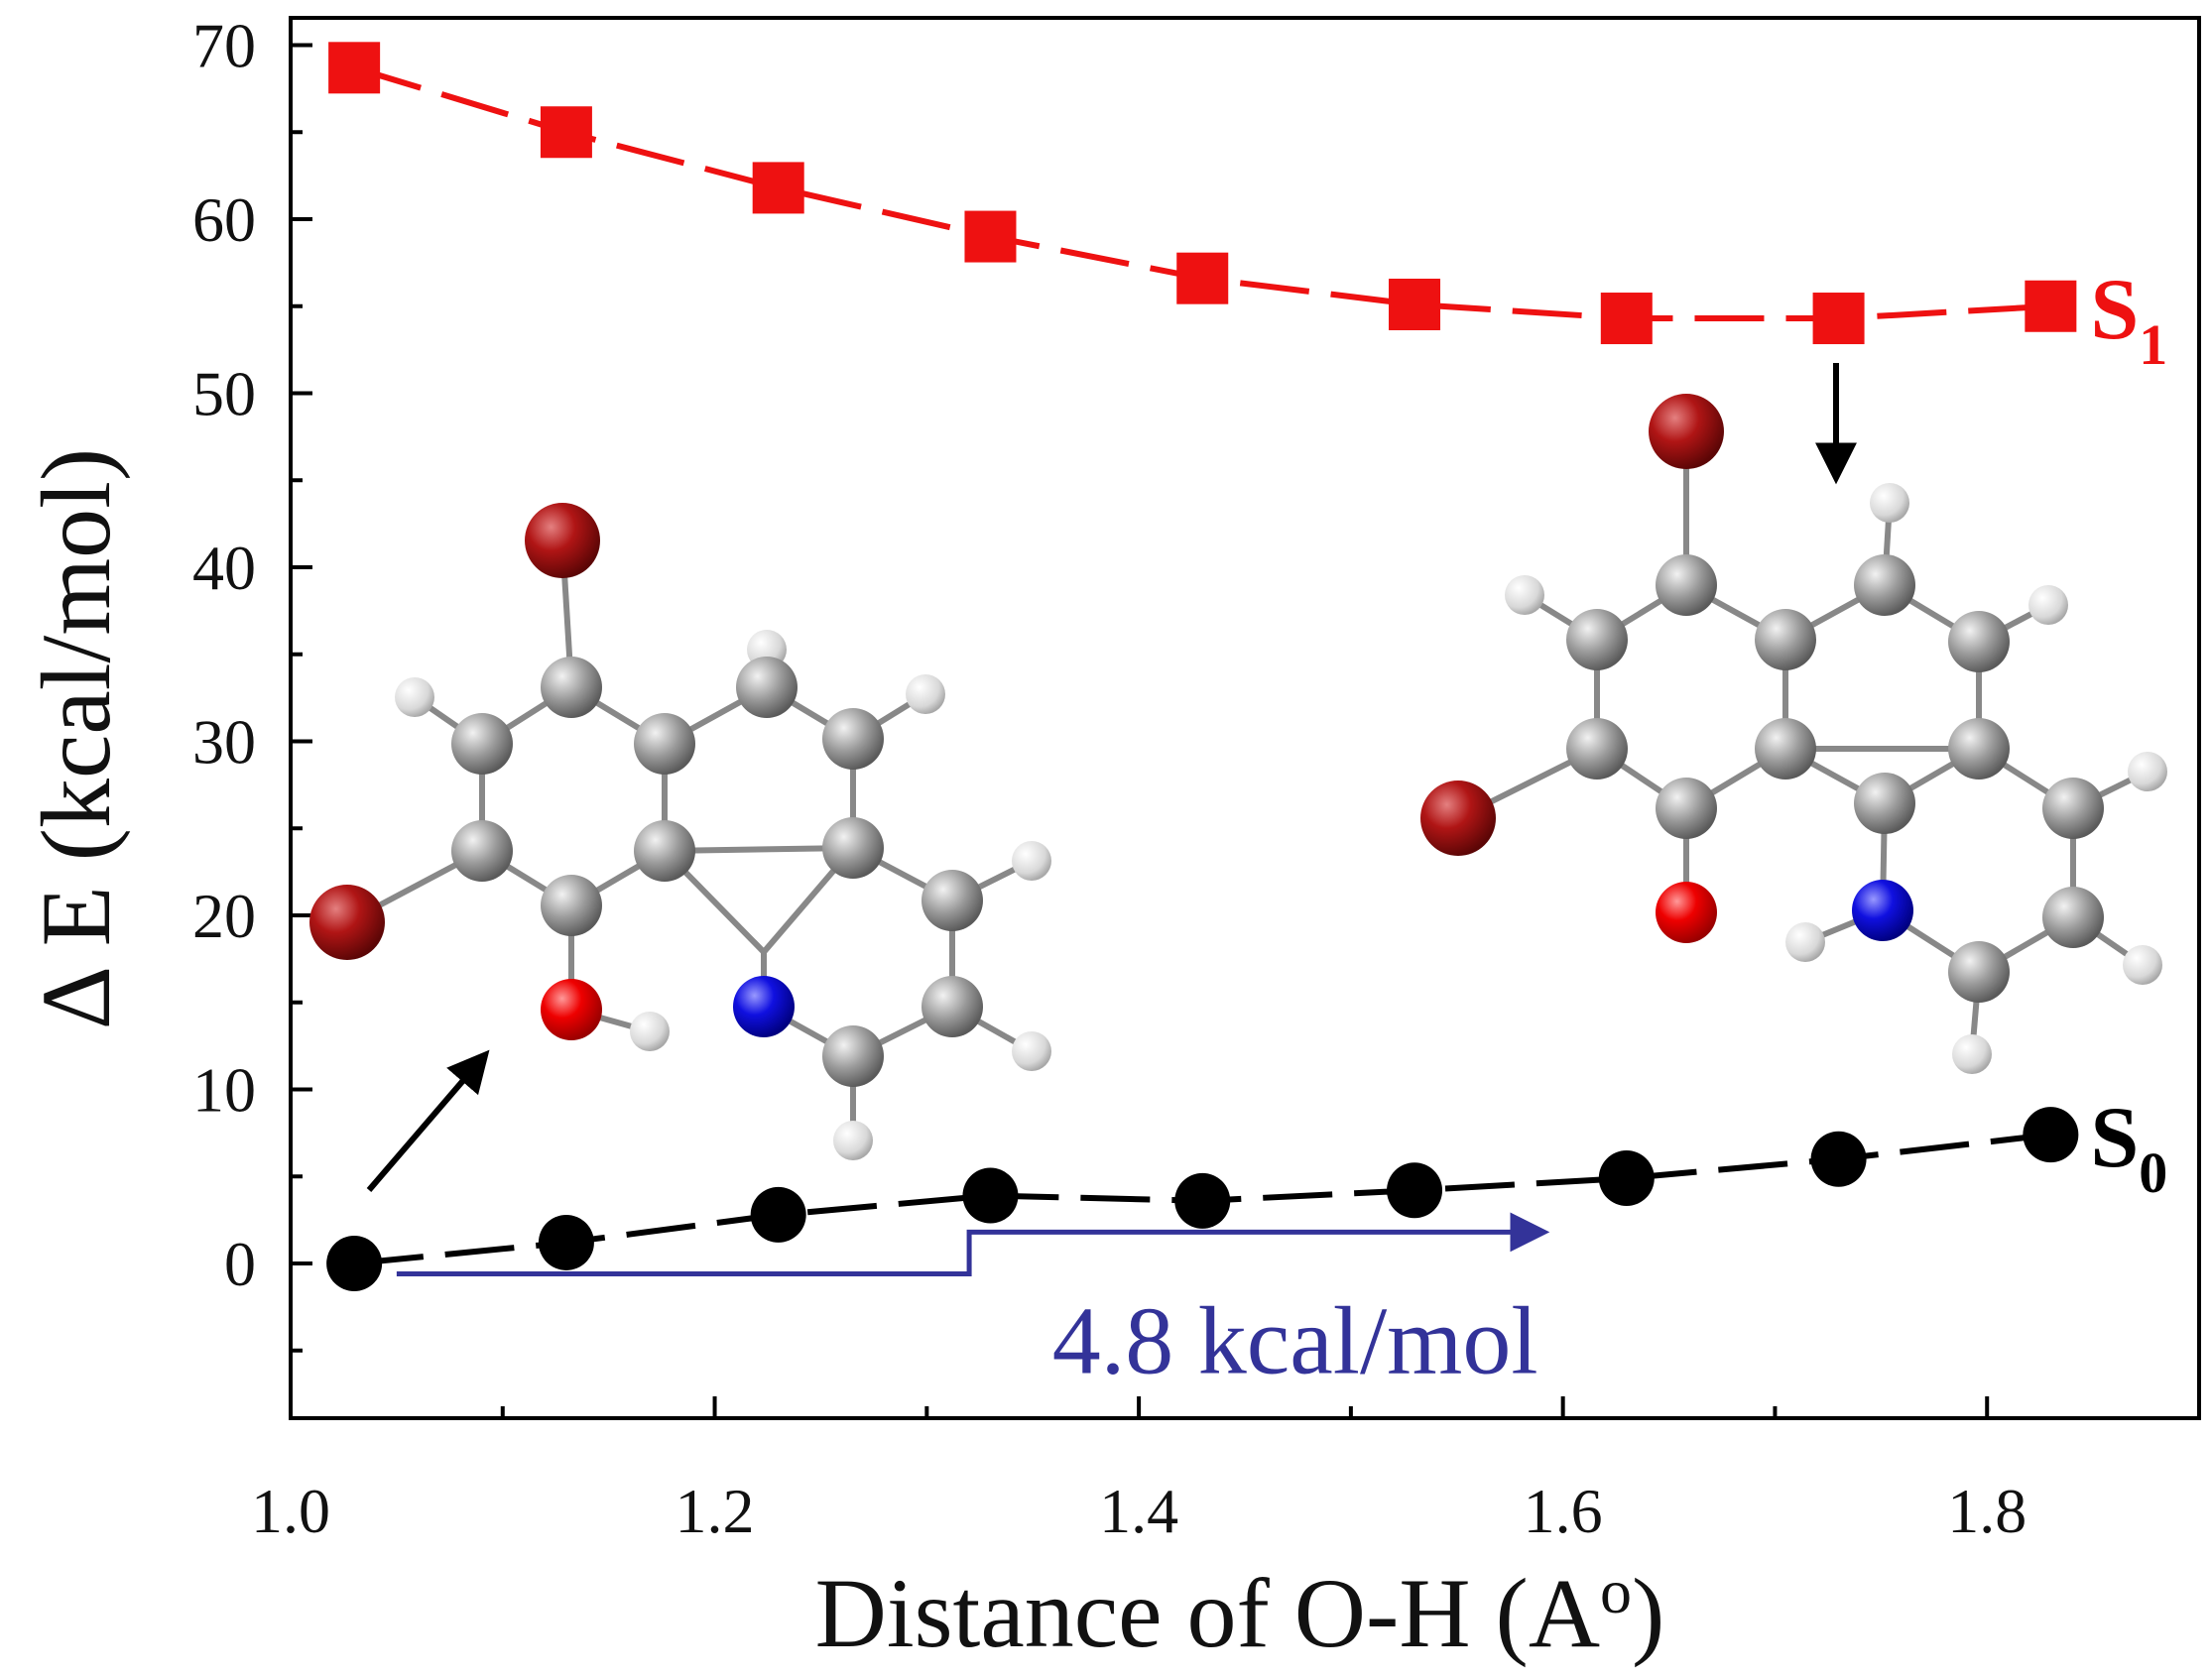 The height and width of the screenshot is (1680, 2211). What do you see at coordinates (2128, 319) in the screenshot?
I see `series-label-S1: S1` at bounding box center [2128, 319].